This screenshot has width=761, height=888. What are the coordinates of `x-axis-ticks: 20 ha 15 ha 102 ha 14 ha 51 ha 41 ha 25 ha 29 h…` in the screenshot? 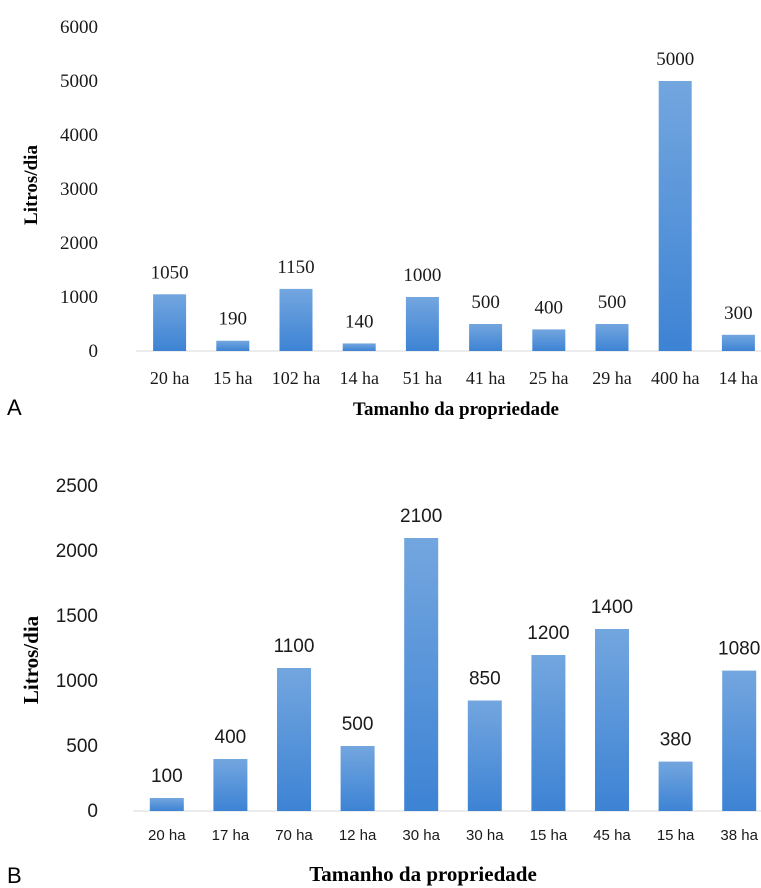 It's located at (454, 378).